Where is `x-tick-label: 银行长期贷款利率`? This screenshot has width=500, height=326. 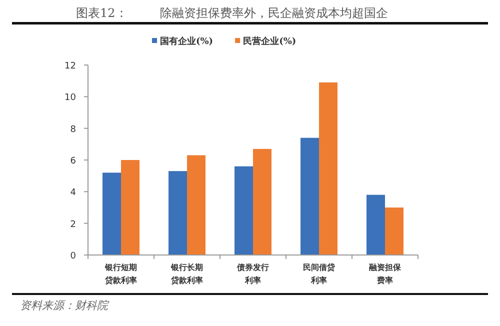
x-tick-label: 银行长期贷款利率 is located at coordinates (186, 273).